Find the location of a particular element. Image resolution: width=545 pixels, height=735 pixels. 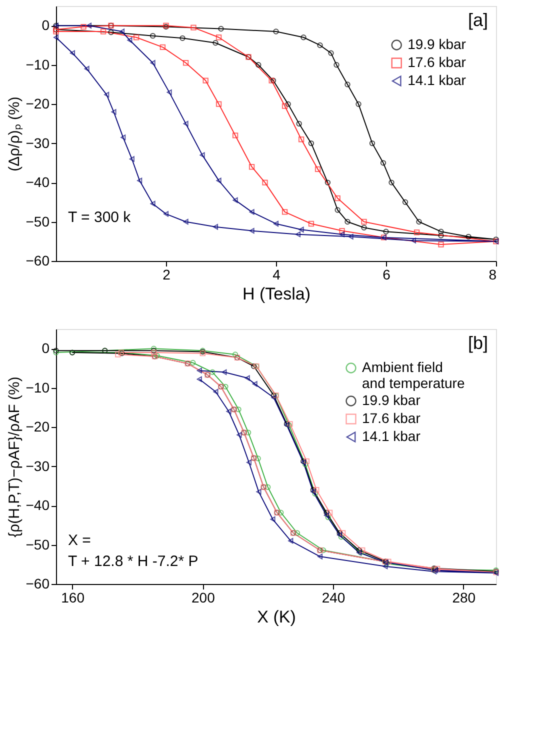

x-tick-label: 2 is located at coordinates (166, 274).